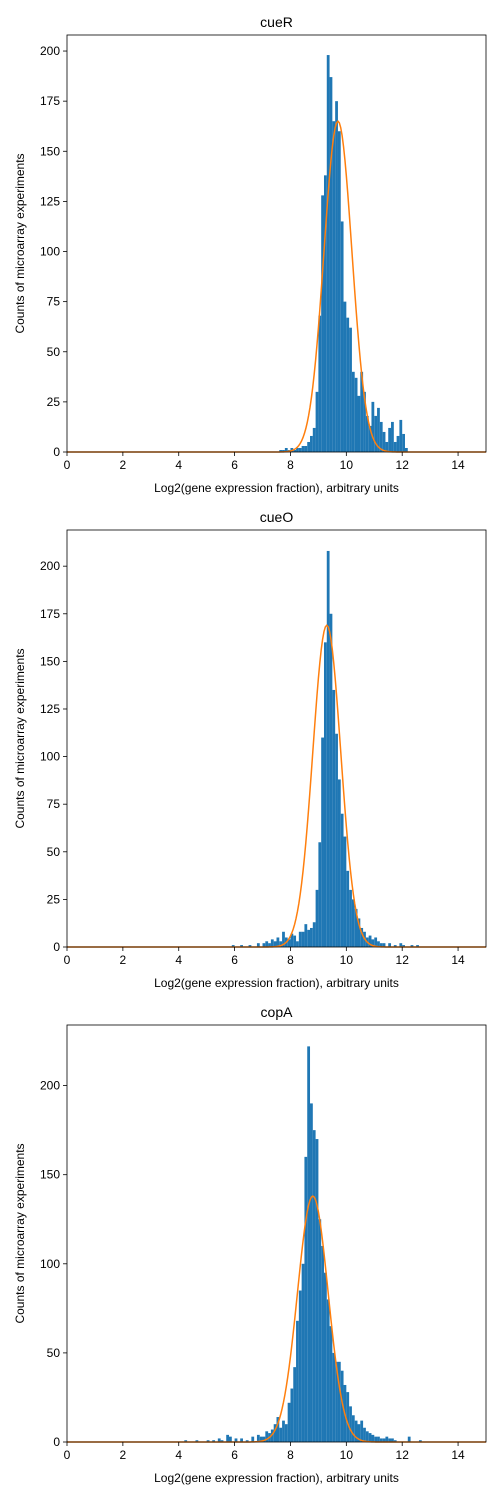 This screenshot has height=1500, width=500. I want to click on chart-title: cueR, so click(276, 22).